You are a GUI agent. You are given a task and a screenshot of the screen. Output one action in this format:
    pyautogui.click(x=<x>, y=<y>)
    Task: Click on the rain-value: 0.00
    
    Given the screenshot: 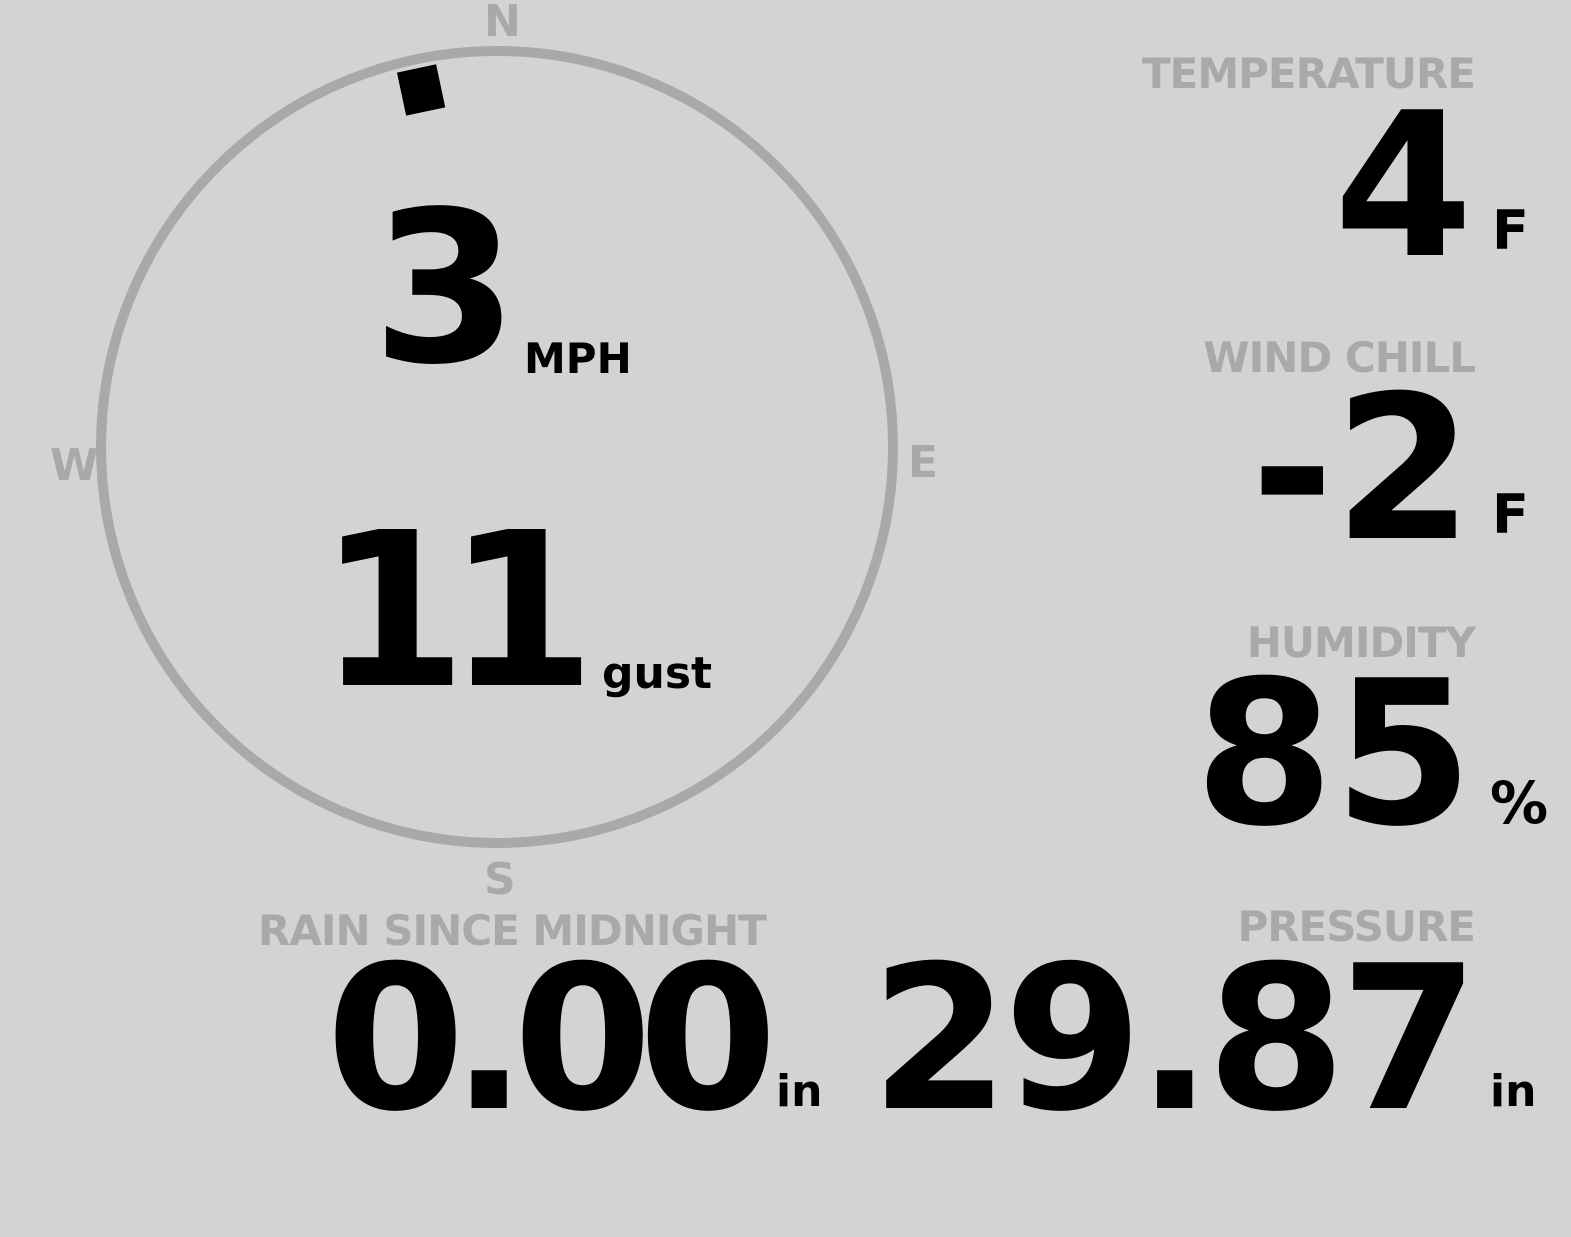 What is the action you would take?
    pyautogui.click(x=551, y=1039)
    